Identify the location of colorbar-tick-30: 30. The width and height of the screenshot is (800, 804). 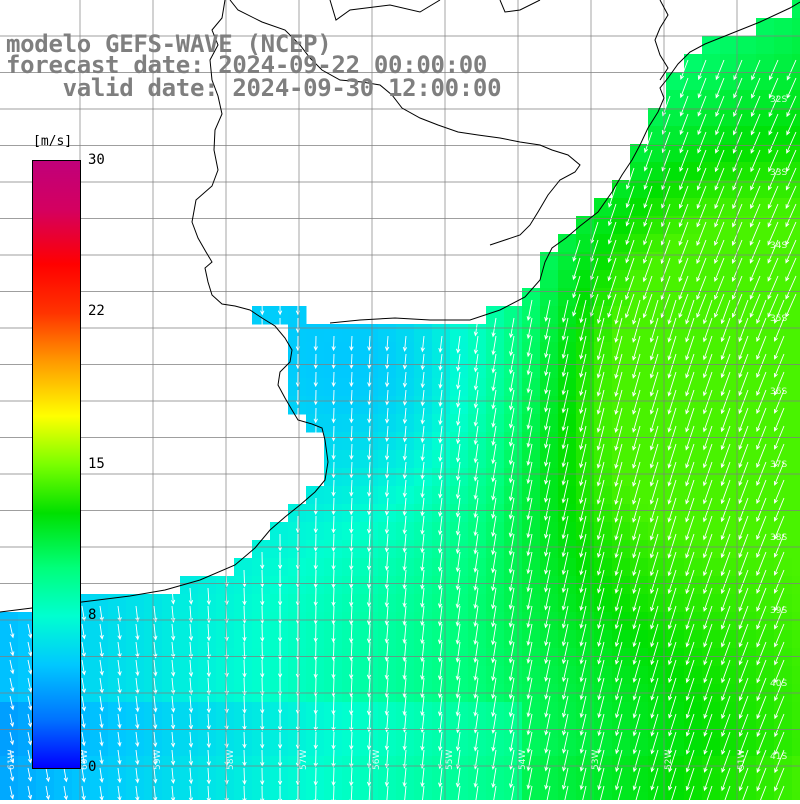
(96, 160).